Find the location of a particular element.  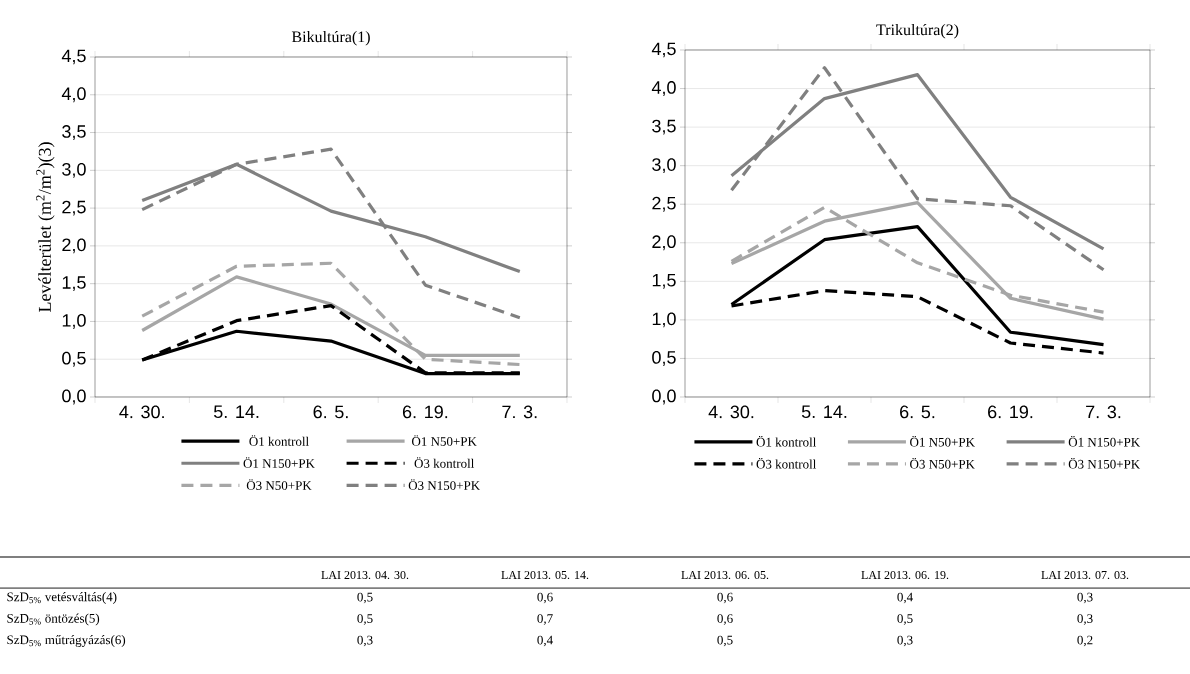

category-label: LAI 2013. 06. 05. is located at coordinates (725, 575).